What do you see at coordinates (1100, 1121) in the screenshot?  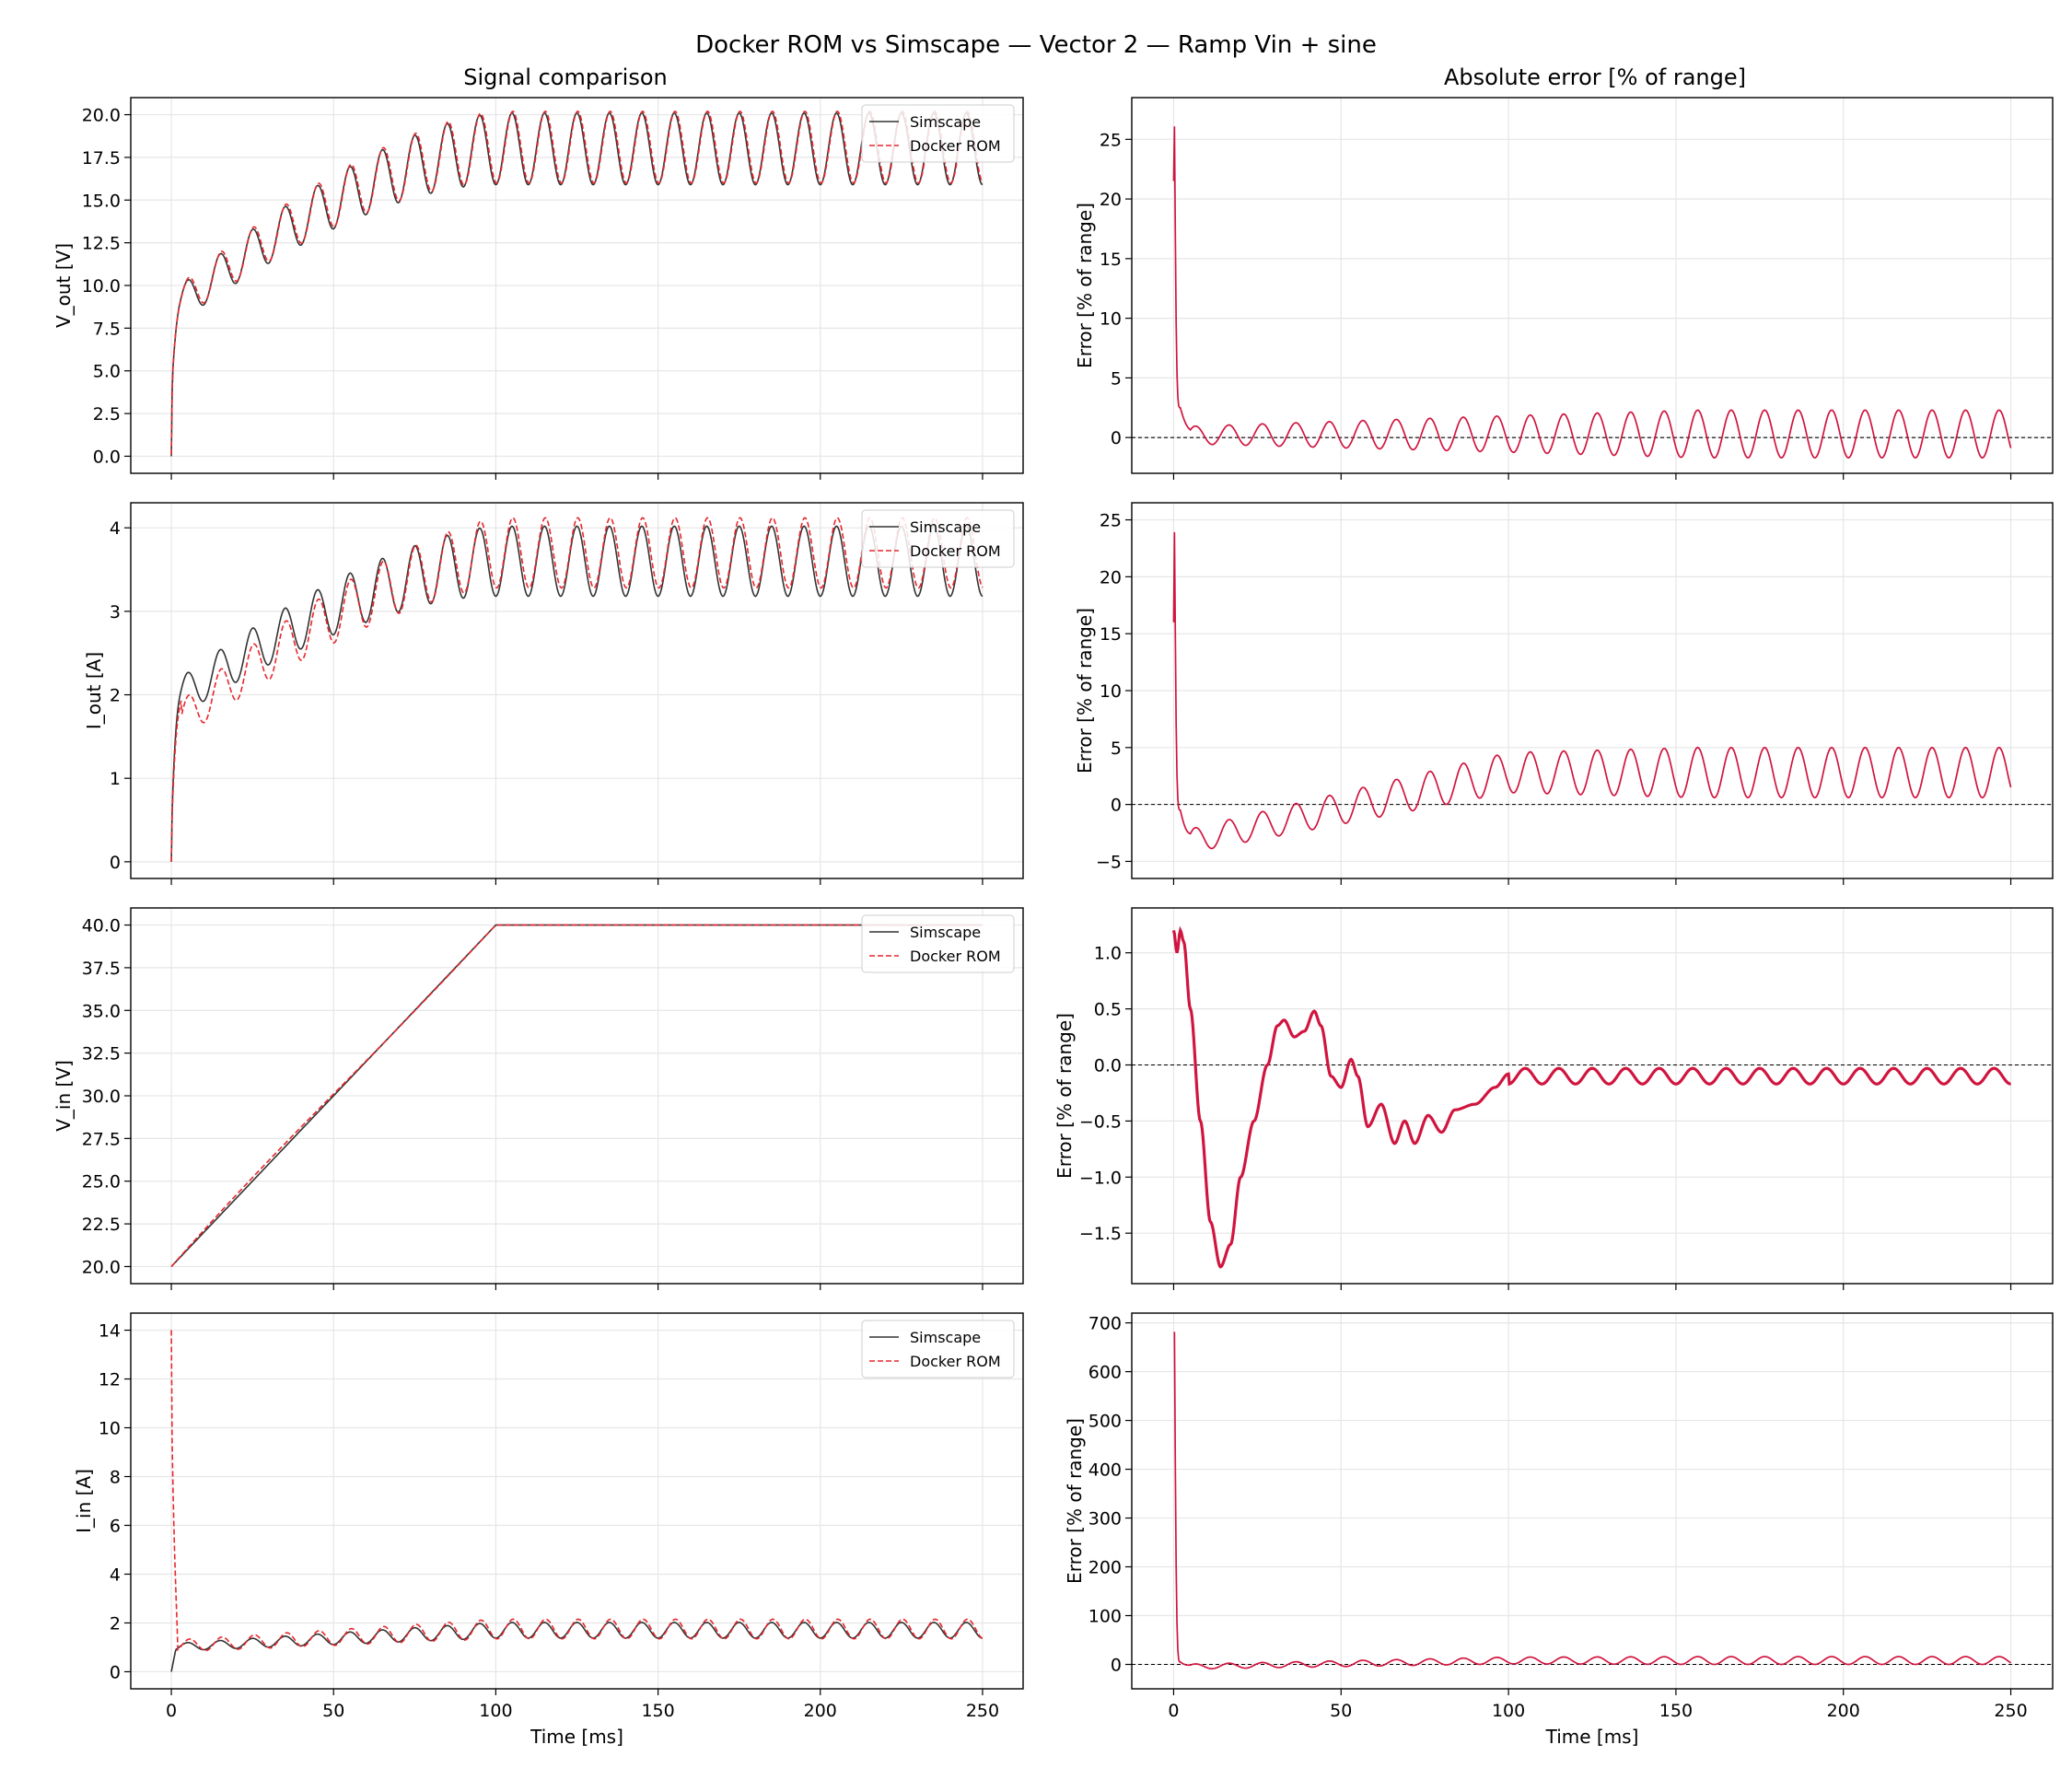 I see `y-tick-label: −0.5` at bounding box center [1100, 1121].